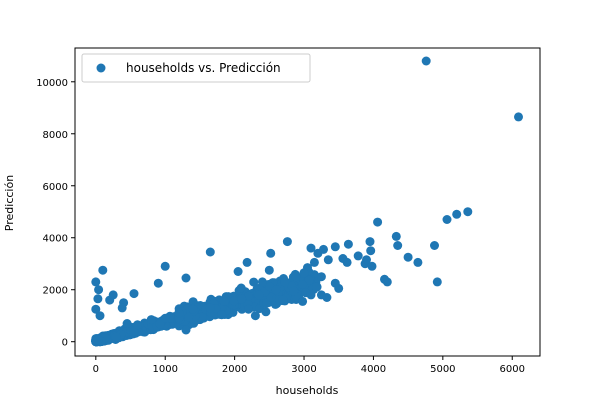 This screenshot has width=600, height=400. What do you see at coordinates (373, 369) in the screenshot?
I see `x-tick-label: 4000` at bounding box center [373, 369].